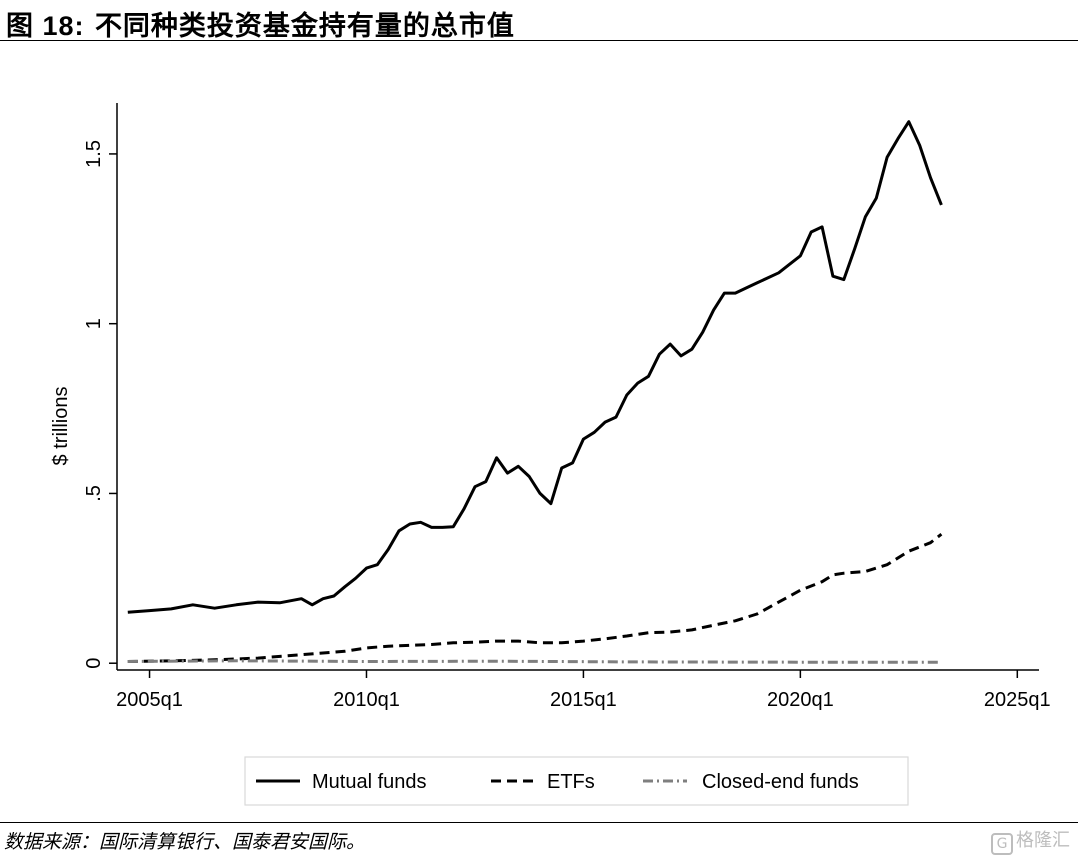  What do you see at coordinates (1017, 700) in the screenshot?
I see `x-tick-label: 2025q1` at bounding box center [1017, 700].